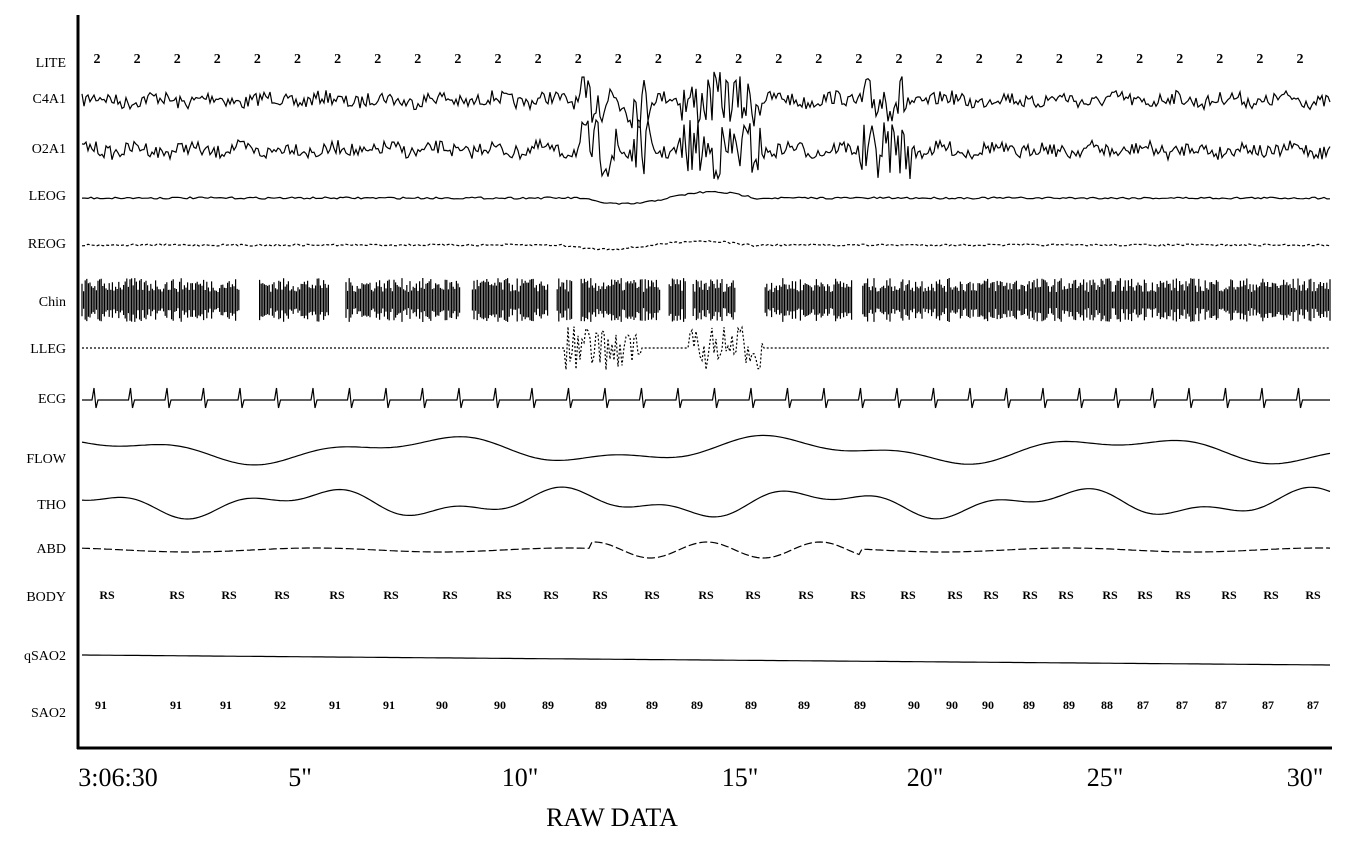 This screenshot has height=852, width=1357. Describe the element at coordinates (300, 777) in the screenshot. I see `time-label: 5"` at that location.